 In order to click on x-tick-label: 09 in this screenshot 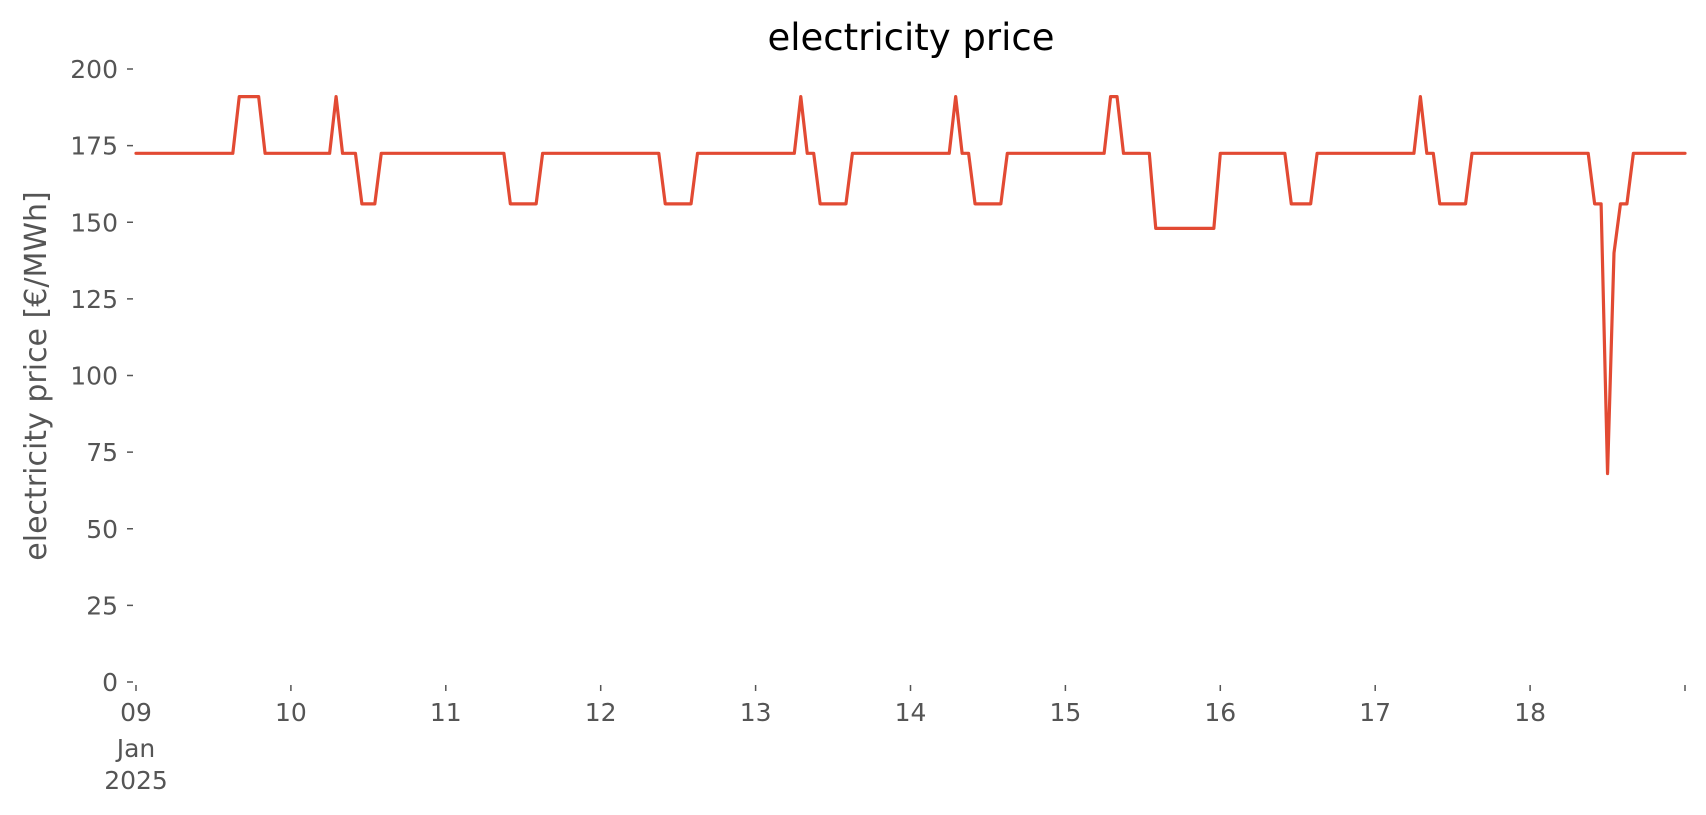, I will do `click(136, 712)`.